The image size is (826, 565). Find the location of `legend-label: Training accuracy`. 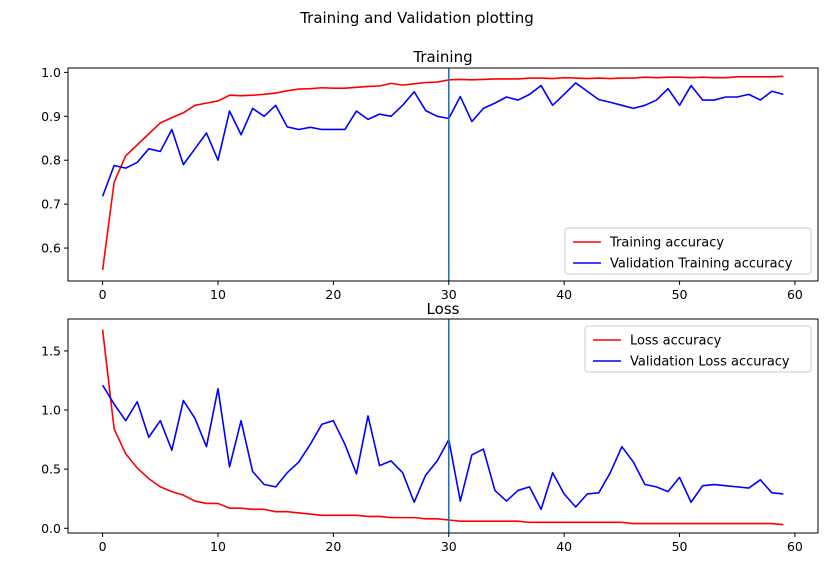

legend-label: Training accuracy is located at coordinates (666, 243).